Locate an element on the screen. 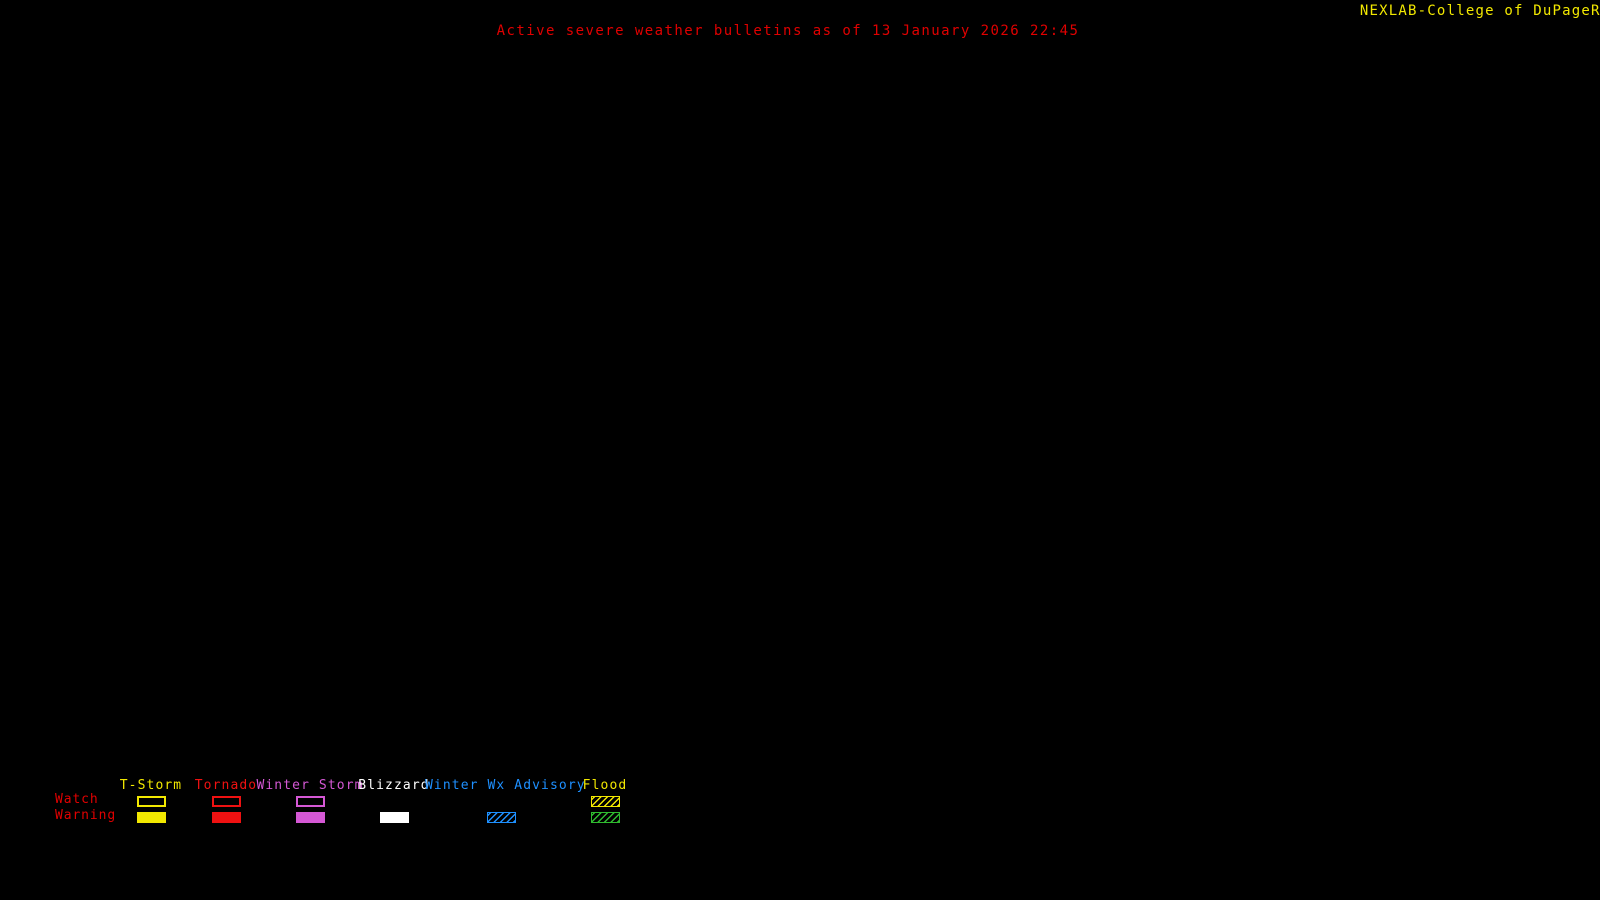 This screenshot has height=900, width=1600. legend-swatch-t-storm-warning is located at coordinates (151, 817).